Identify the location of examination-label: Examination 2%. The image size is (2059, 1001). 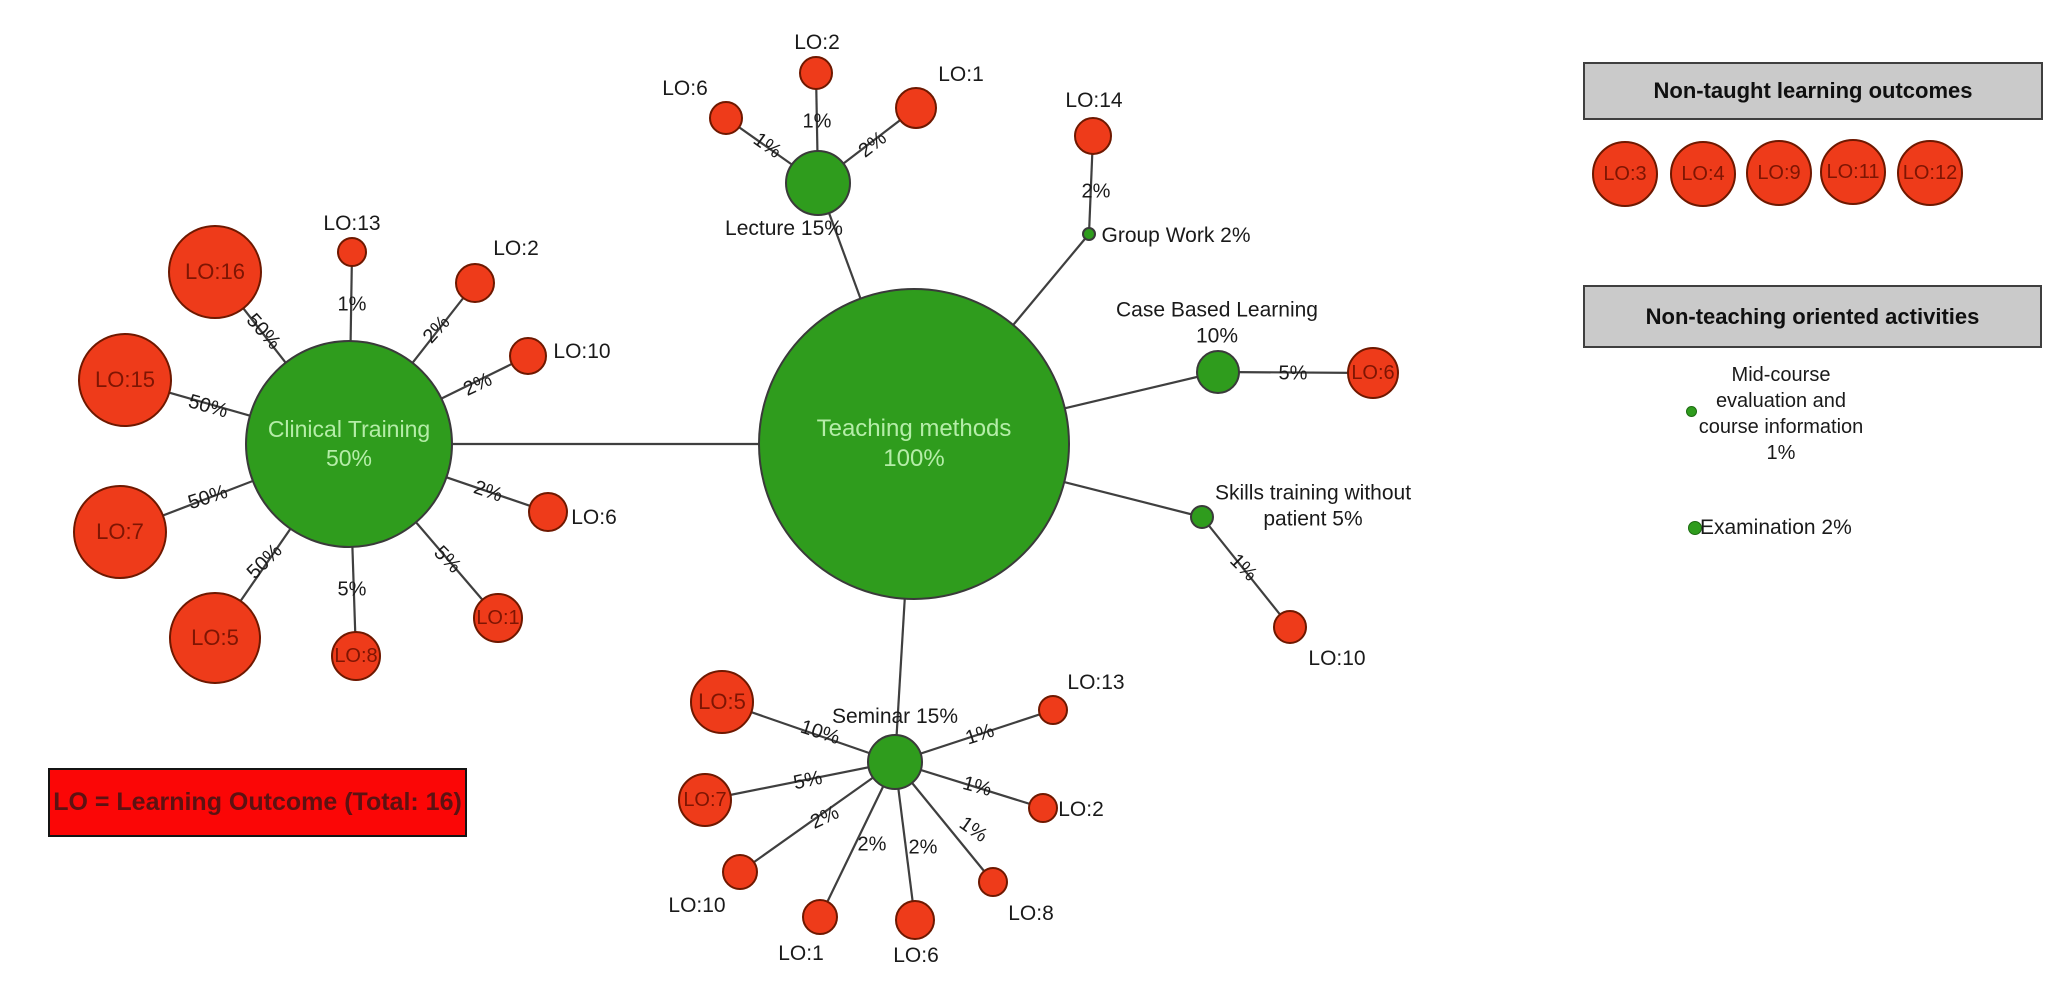
(1776, 527).